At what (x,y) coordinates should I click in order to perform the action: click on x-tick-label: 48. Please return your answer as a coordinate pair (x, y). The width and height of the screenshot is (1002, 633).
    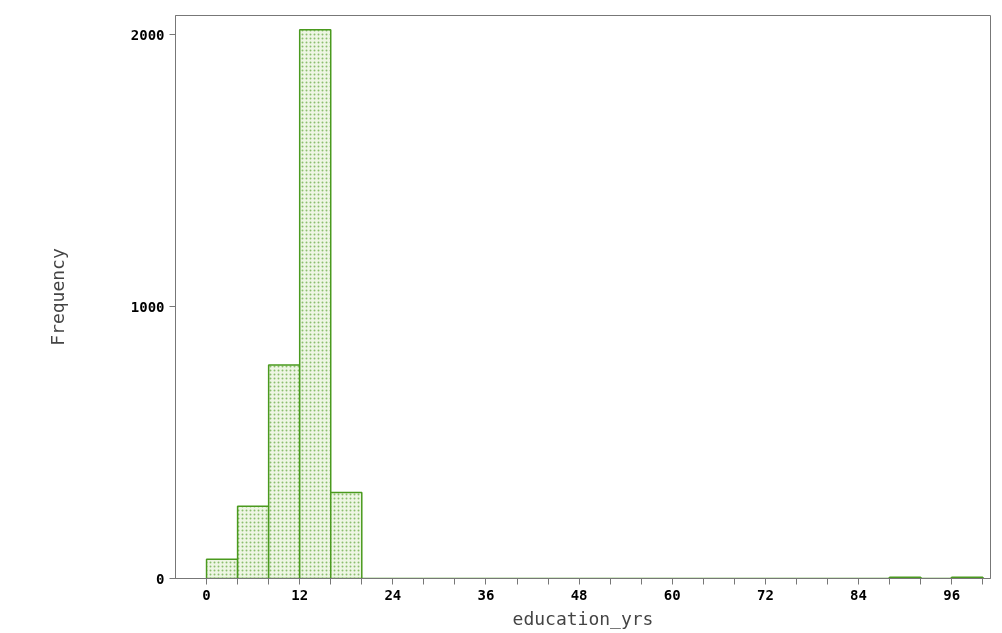
    Looking at the image, I should click on (579, 594).